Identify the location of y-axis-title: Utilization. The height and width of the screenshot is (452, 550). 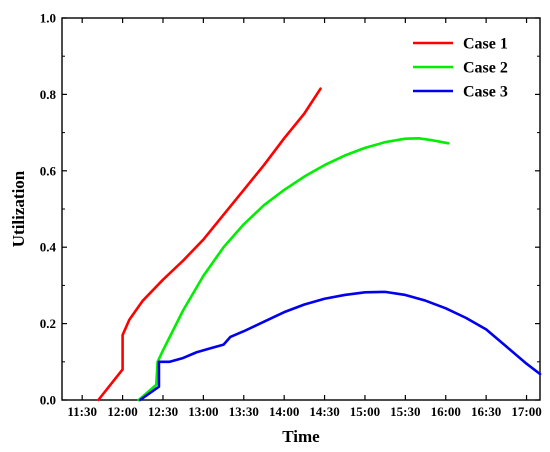
(18, 208).